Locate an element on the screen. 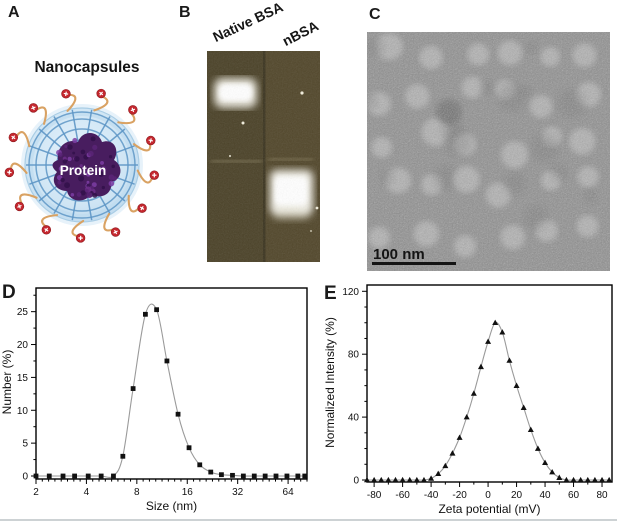 This screenshot has width=617, height=521. svg-text: -40 is located at coordinates (431, 495).